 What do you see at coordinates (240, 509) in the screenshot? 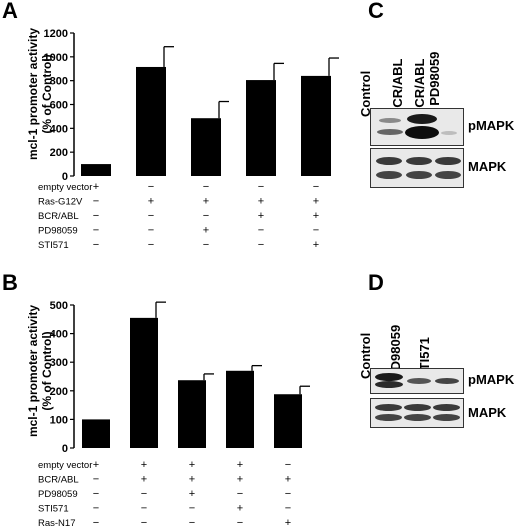
I see `chart-b-sign-r4-c4: +` at bounding box center [240, 509].